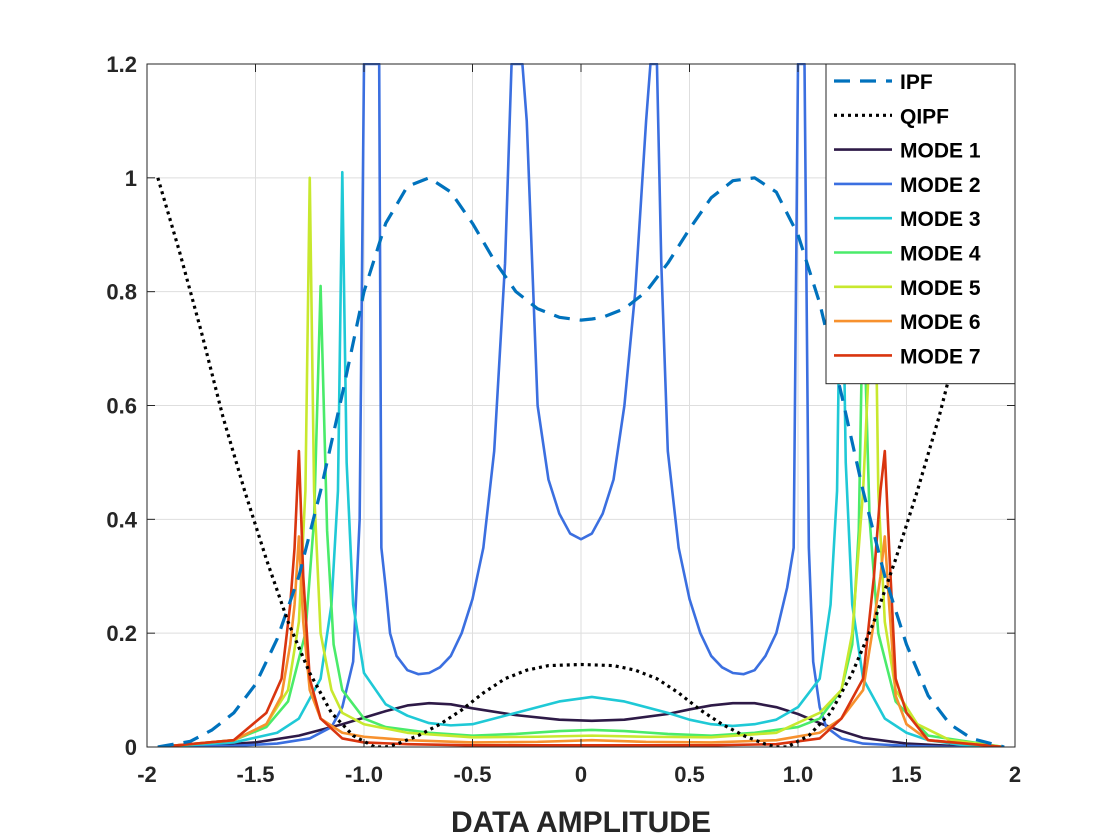  What do you see at coordinates (689, 774) in the screenshot?
I see `x-tick-label: 0.5` at bounding box center [689, 774].